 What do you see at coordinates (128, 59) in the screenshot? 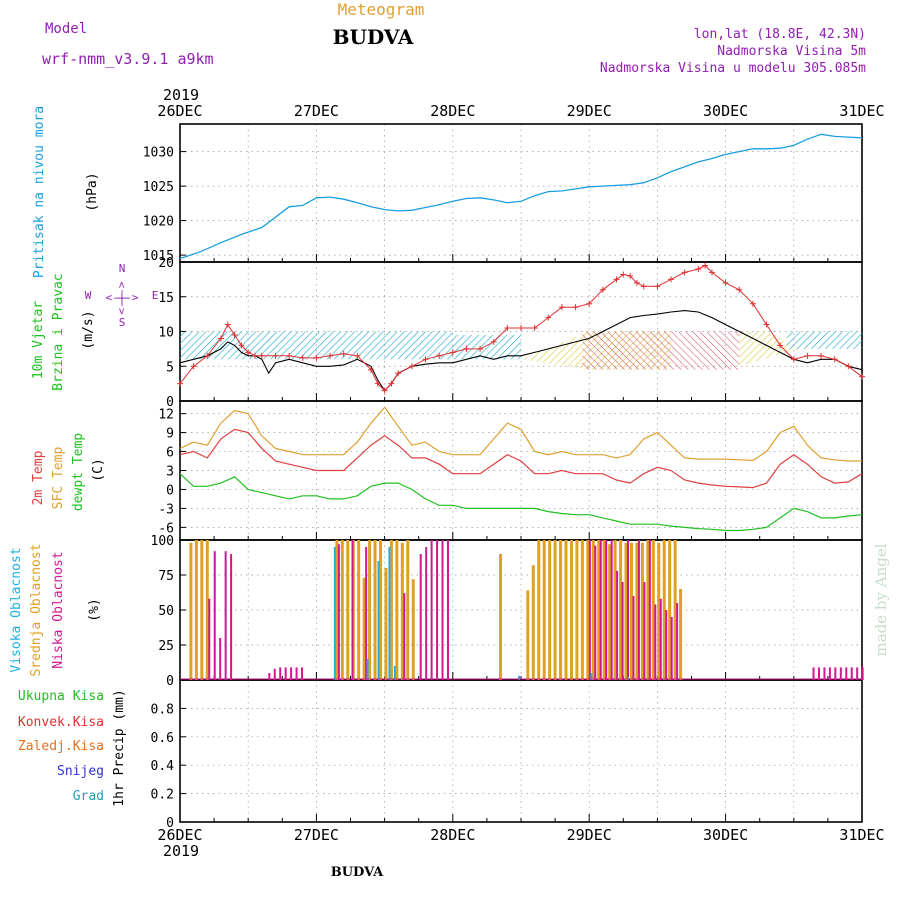
I see `model-name: wrf-nmm_v3.9.1 a9km` at bounding box center [128, 59].